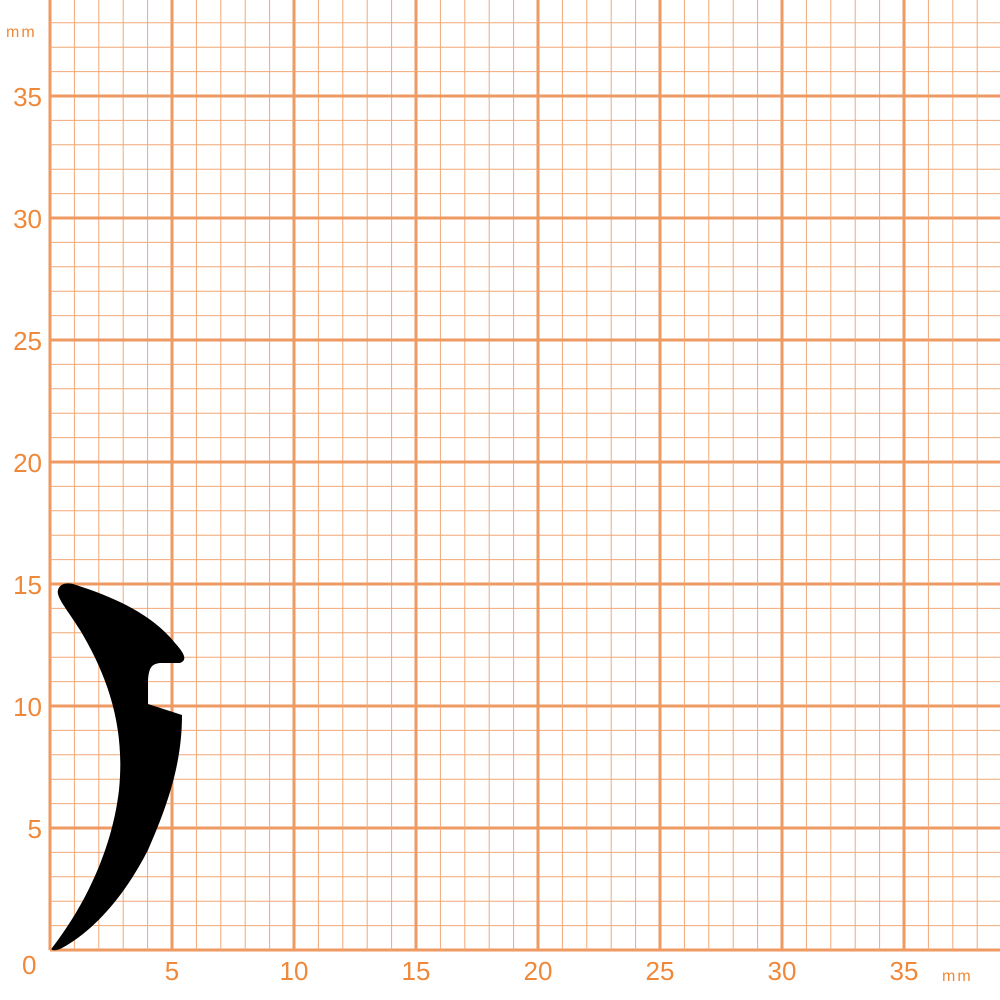 The height and width of the screenshot is (1000, 1000). What do you see at coordinates (416, 971) in the screenshot?
I see `x-tick-label: 15` at bounding box center [416, 971].